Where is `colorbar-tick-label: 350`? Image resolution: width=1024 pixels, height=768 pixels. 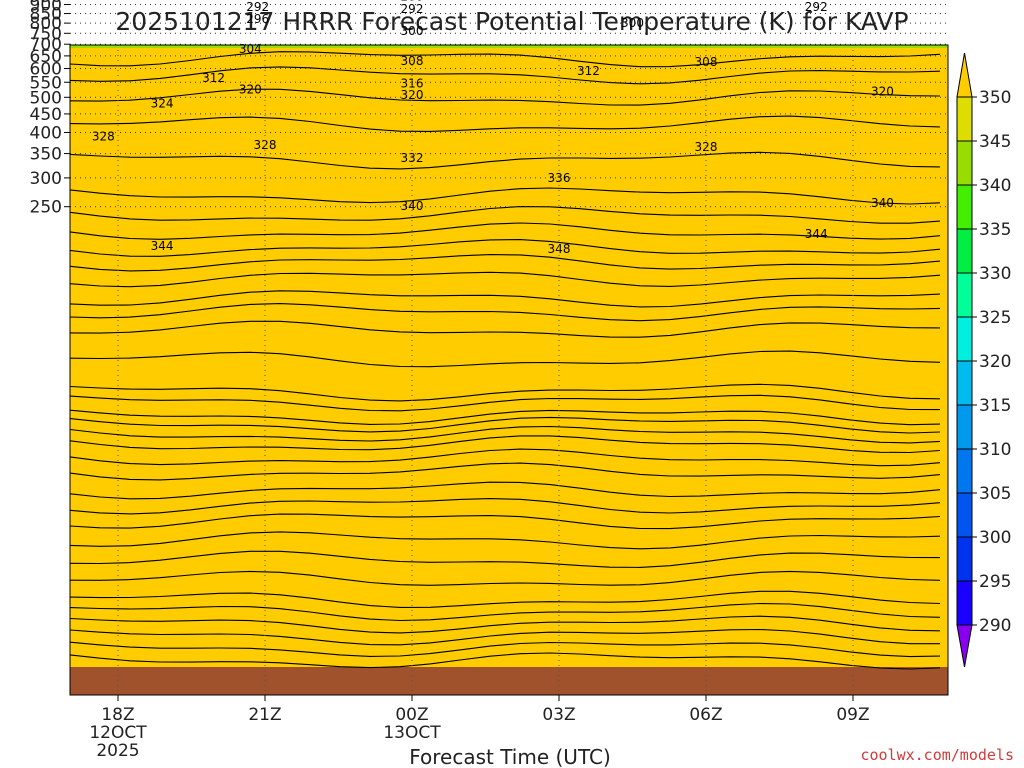 colorbar-tick-label: 350 is located at coordinates (995, 98).